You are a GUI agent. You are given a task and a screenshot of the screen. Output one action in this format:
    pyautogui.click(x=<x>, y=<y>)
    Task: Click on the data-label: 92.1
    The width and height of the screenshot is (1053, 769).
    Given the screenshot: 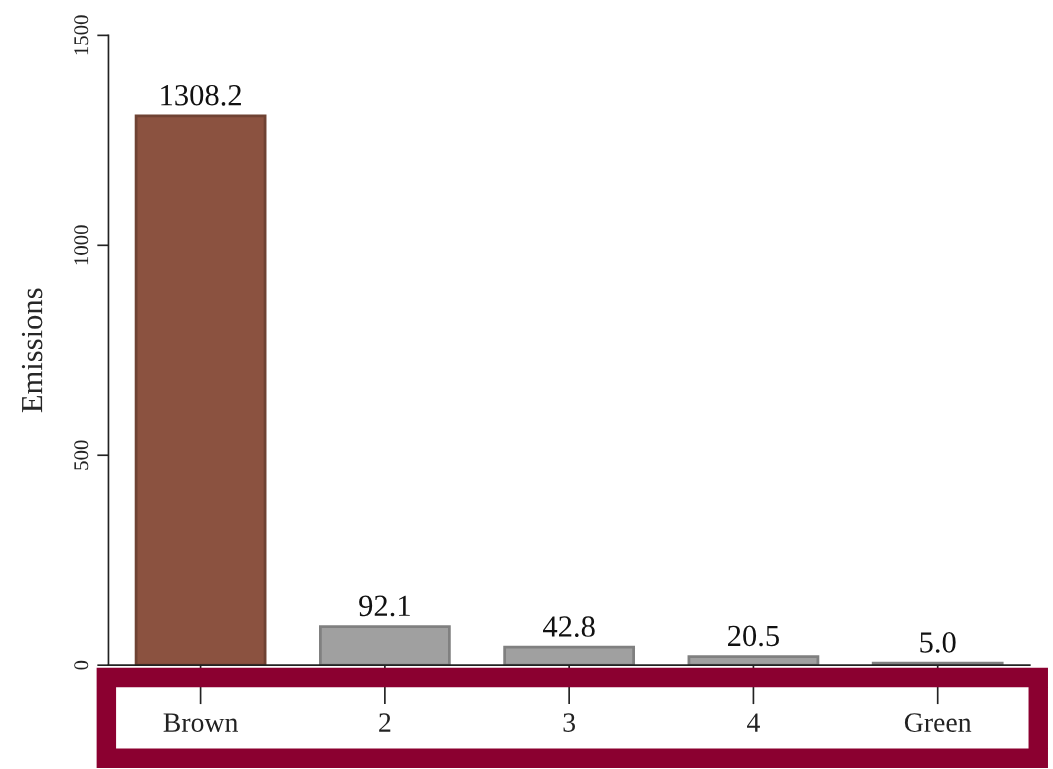 What is the action you would take?
    pyautogui.click(x=384, y=606)
    